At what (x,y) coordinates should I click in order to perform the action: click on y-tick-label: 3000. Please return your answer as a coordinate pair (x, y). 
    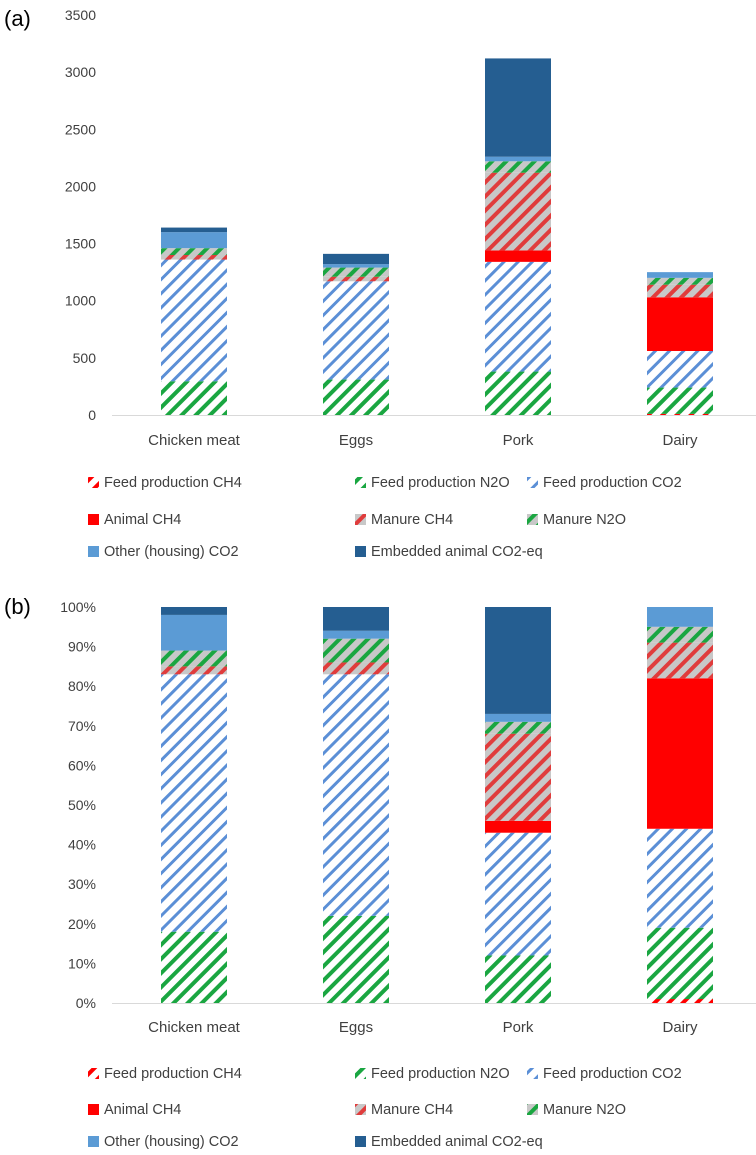
    Looking at the image, I should click on (80, 72).